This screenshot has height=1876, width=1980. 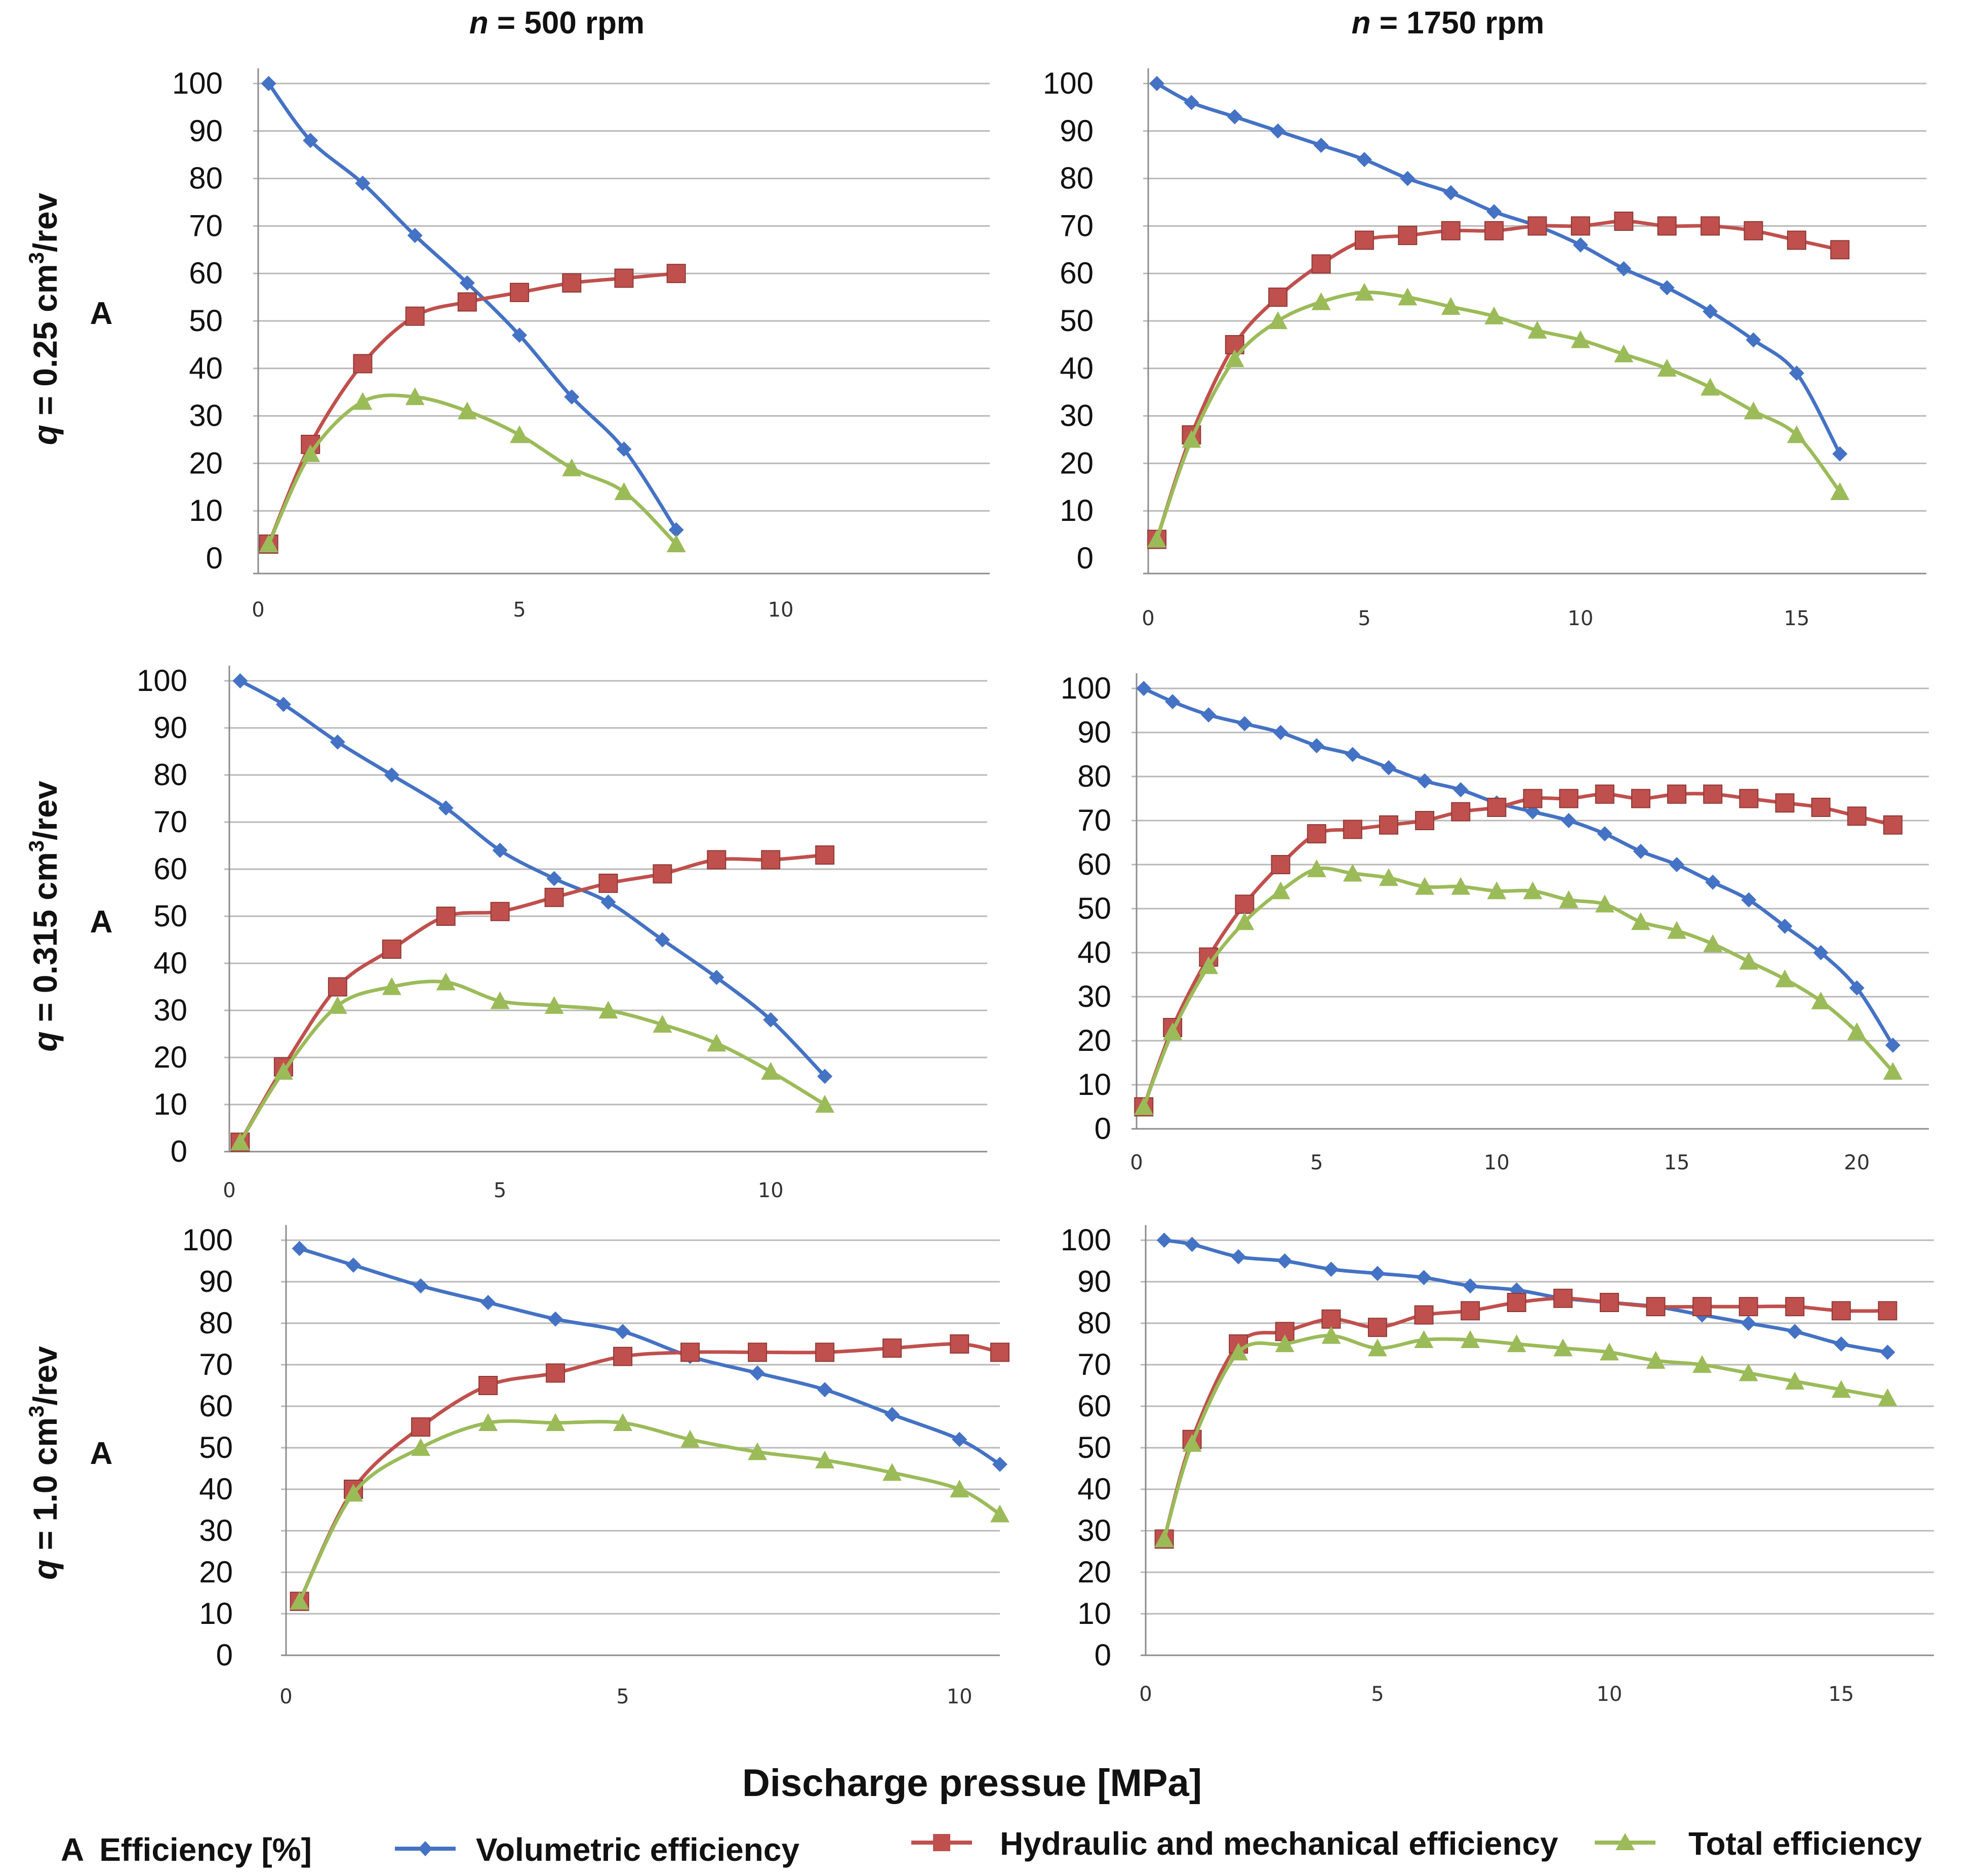 I want to click on y-tick-label: 100, so click(x=1068, y=83).